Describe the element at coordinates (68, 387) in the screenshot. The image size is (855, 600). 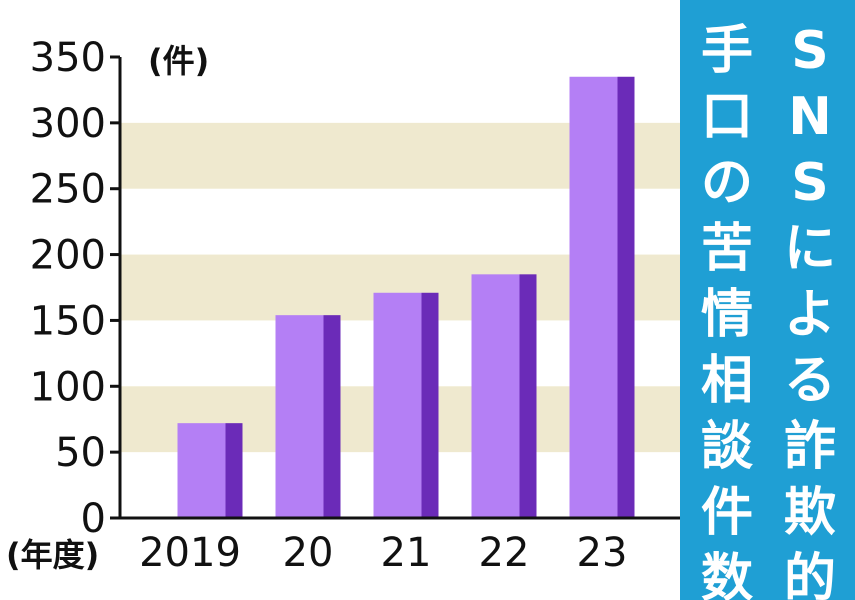
I see `y-tick-label: 100` at that location.